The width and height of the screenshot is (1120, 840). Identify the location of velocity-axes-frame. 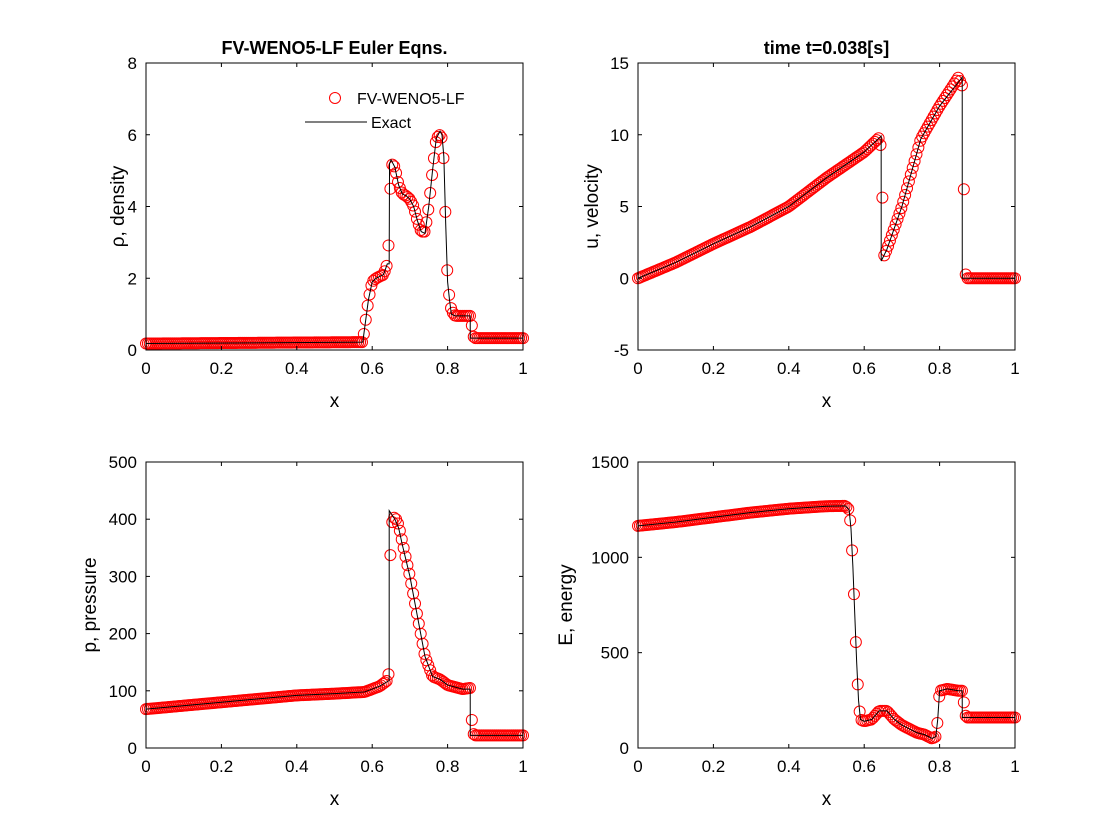
(826, 206).